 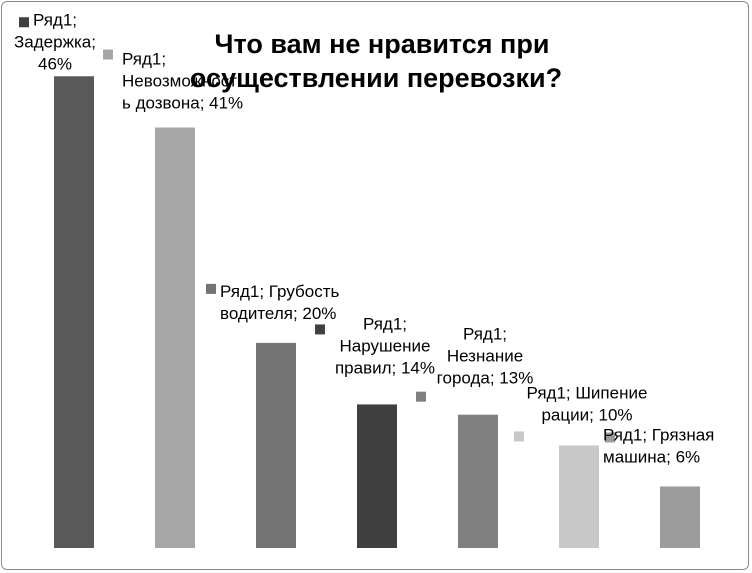 What do you see at coordinates (55, 63) in the screenshot?
I see `data-label-line: 46%` at bounding box center [55, 63].